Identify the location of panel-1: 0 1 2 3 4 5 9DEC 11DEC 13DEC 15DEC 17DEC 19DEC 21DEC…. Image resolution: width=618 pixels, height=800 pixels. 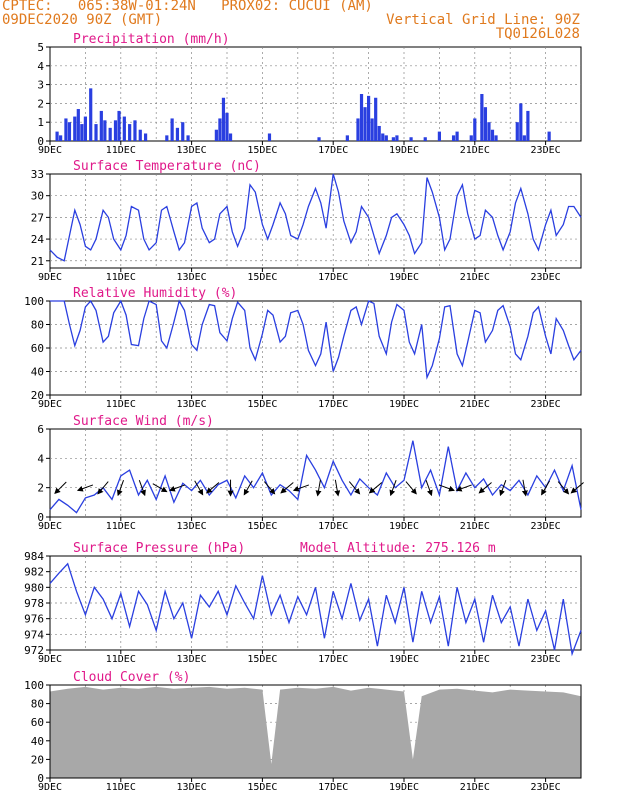
(309, 94).